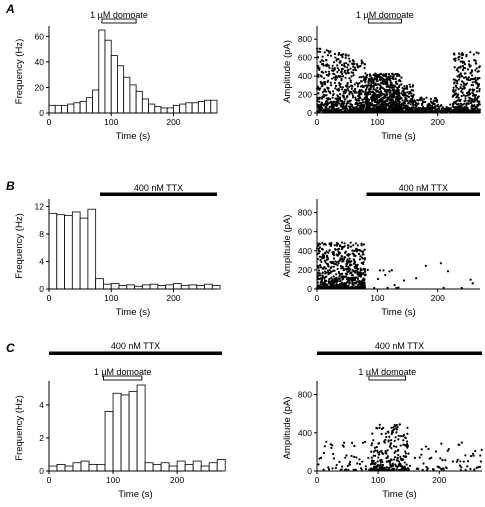 Image resolution: width=485 pixels, height=507 pixels. I want to click on x-tick-label: 200, so click(173, 298).